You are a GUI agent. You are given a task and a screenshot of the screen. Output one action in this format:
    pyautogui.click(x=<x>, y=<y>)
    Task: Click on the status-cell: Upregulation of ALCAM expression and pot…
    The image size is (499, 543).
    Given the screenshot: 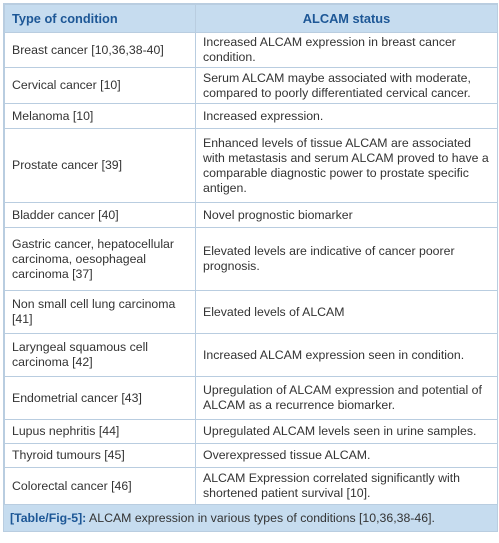 What is the action you would take?
    pyautogui.click(x=346, y=398)
    